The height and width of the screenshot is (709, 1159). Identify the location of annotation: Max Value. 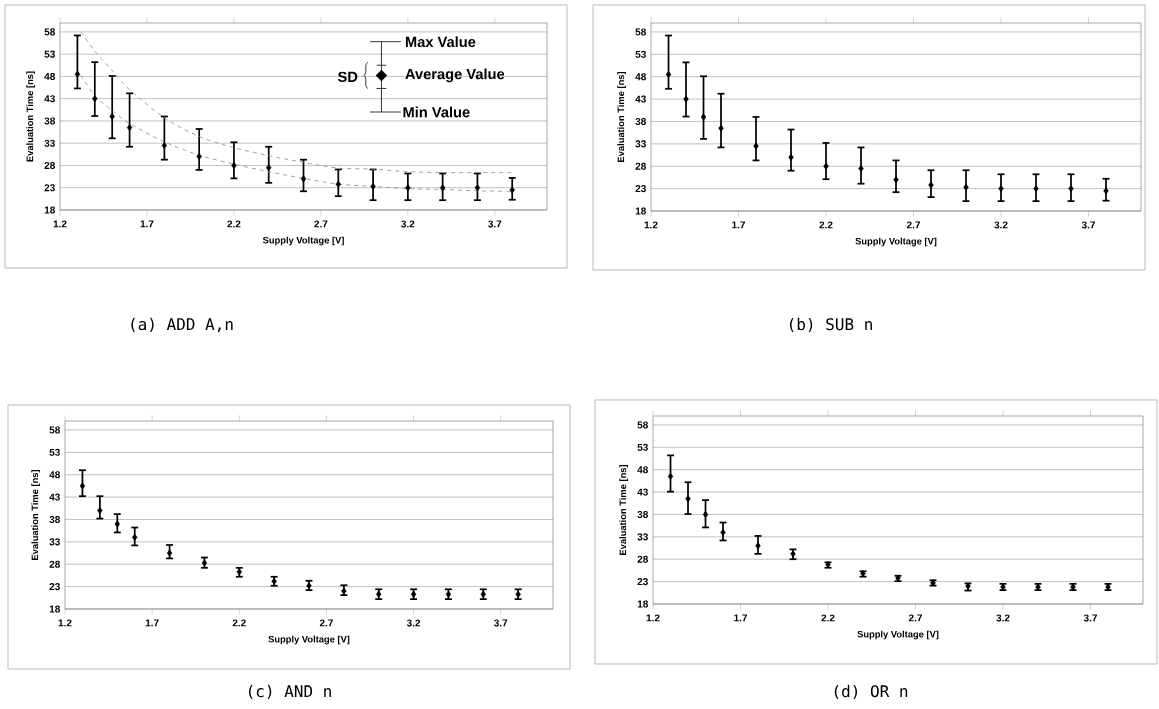
(440, 42).